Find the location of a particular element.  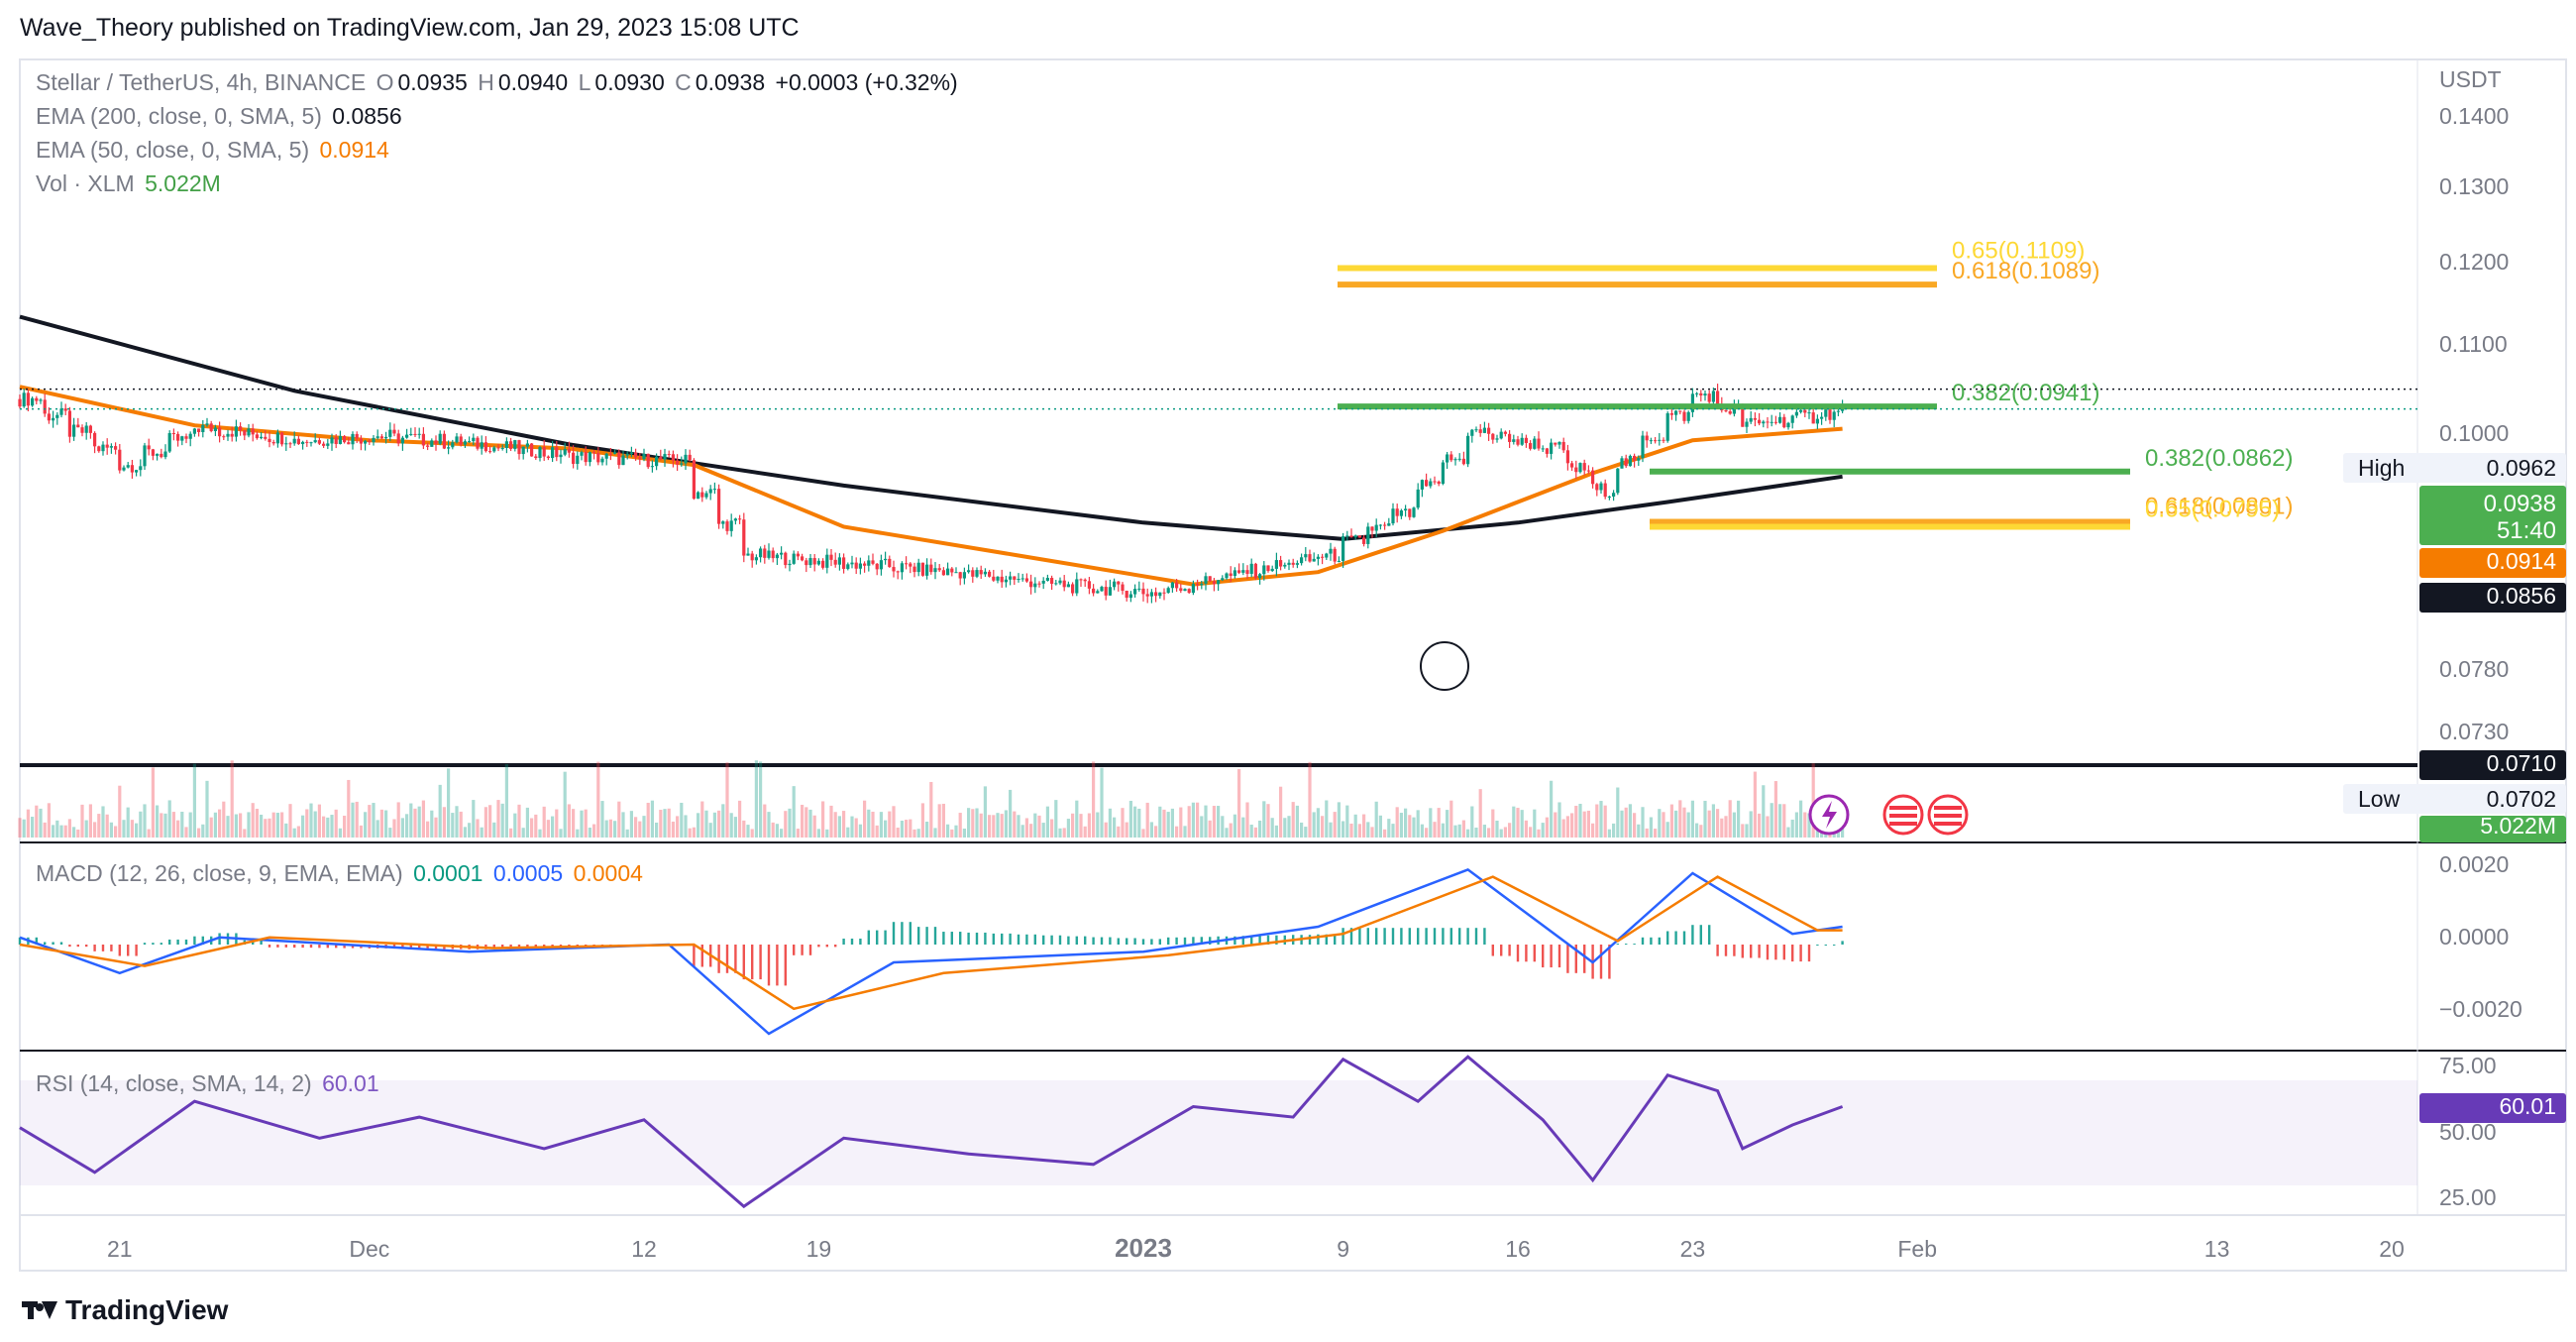

cross-annotation-circle is located at coordinates (1444, 666).